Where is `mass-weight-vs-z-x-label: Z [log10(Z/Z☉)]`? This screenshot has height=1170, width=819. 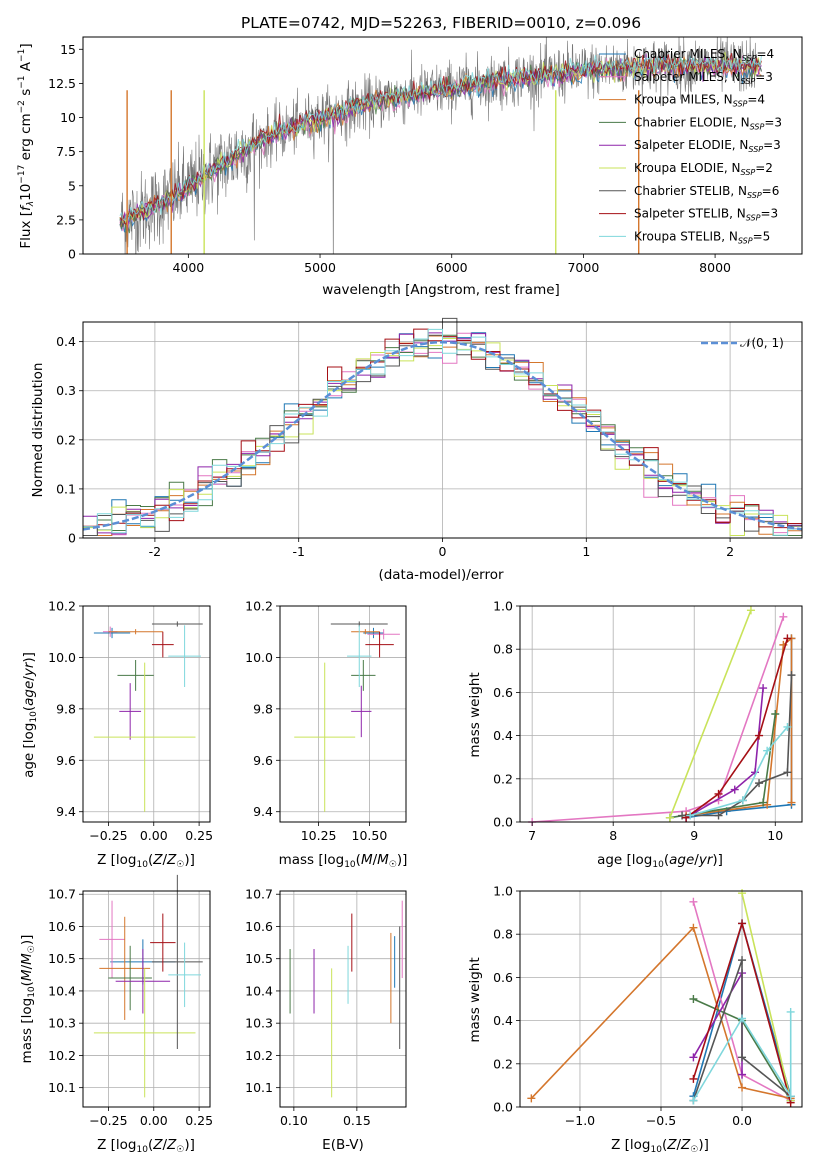
mass-weight-vs-z-x-label: Z [log10(Z/Z☉)] is located at coordinates (660, 1146).